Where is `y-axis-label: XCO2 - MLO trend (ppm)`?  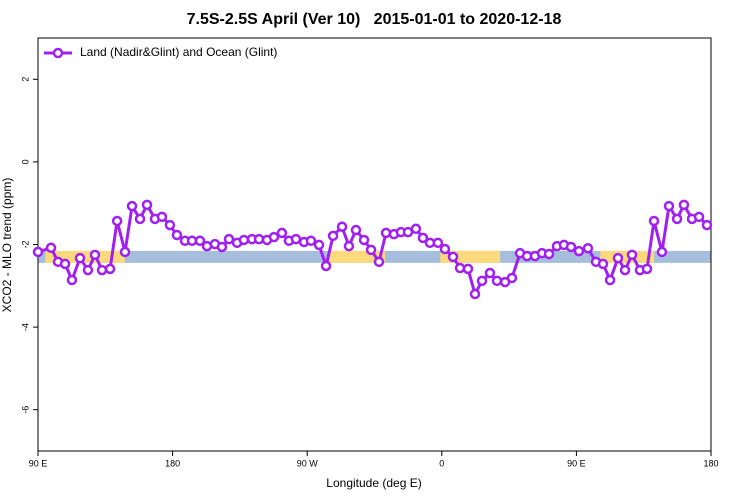
y-axis-label: XCO2 - MLO trend (ppm) is located at coordinates (7, 245).